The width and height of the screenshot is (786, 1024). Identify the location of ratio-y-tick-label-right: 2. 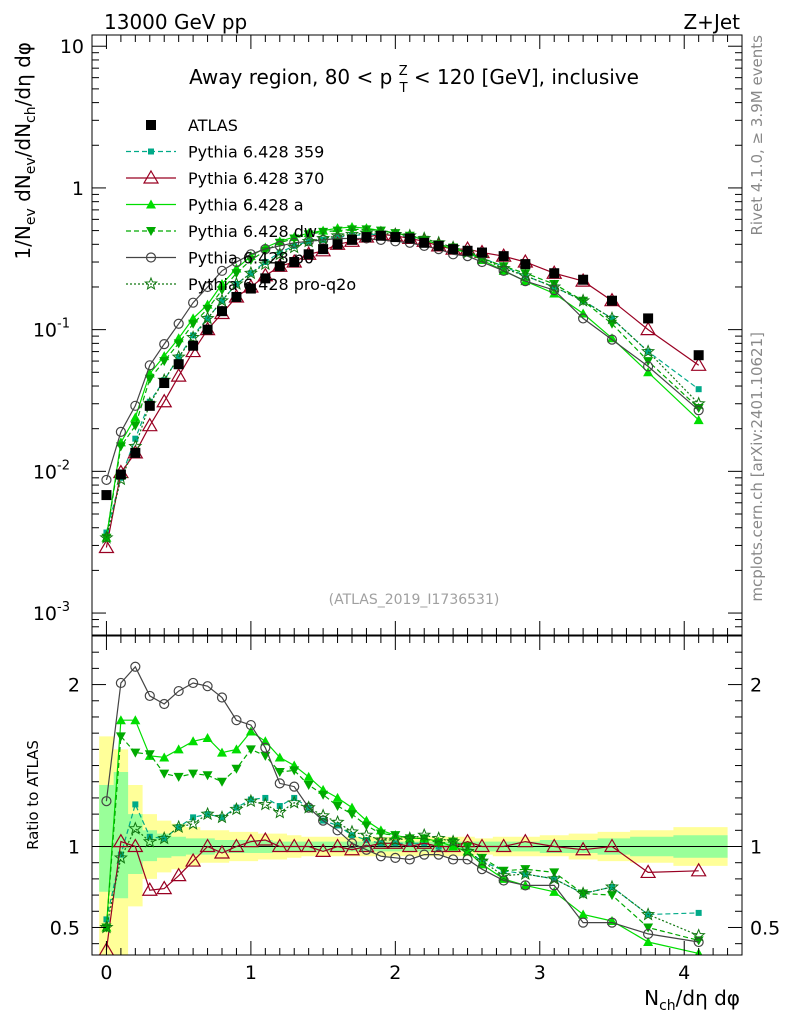
(756, 686).